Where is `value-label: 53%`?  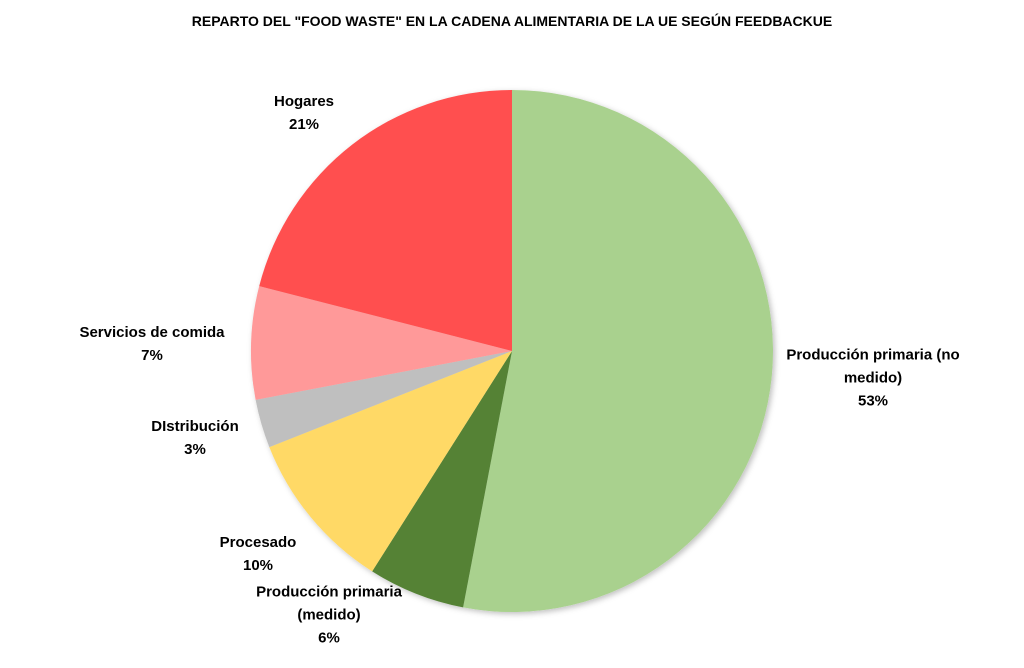 value-label: 53% is located at coordinates (873, 401).